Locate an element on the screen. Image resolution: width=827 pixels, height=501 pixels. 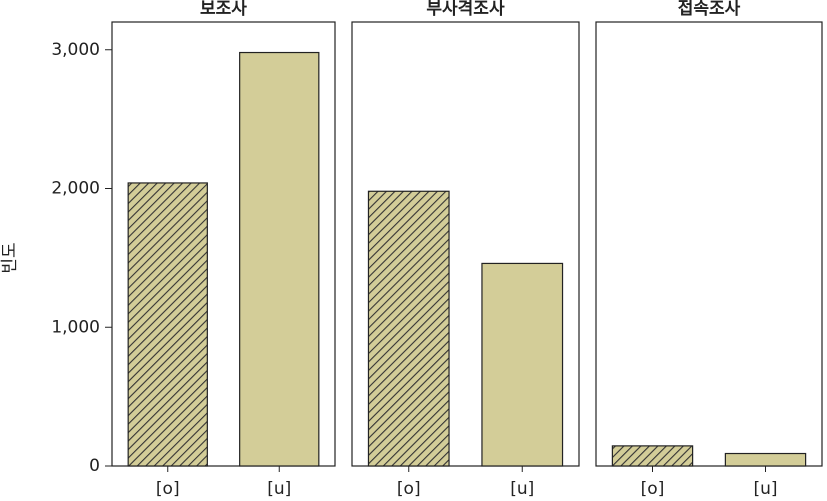
y-tick-label: 3,000 is located at coordinates (75, 50).